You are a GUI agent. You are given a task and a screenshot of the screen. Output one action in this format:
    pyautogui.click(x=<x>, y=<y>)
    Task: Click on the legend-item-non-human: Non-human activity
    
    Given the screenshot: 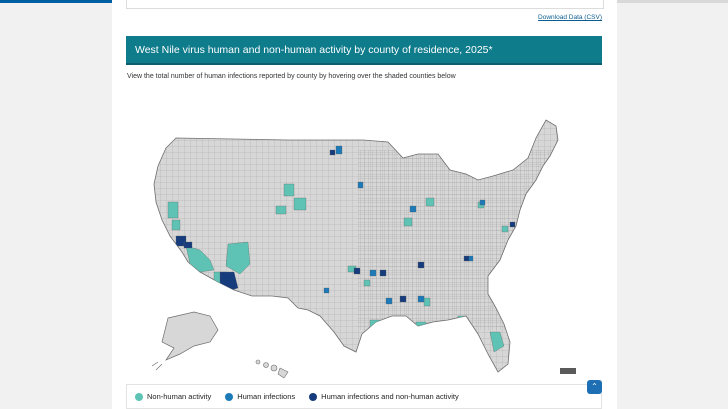 What is the action you would take?
    pyautogui.click(x=173, y=396)
    